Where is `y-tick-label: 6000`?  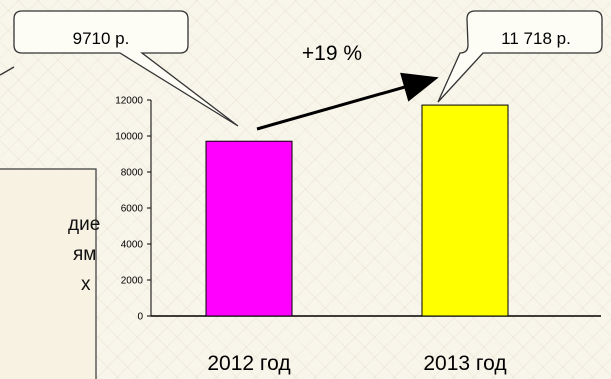 y-tick-label: 6000 is located at coordinates (132, 209).